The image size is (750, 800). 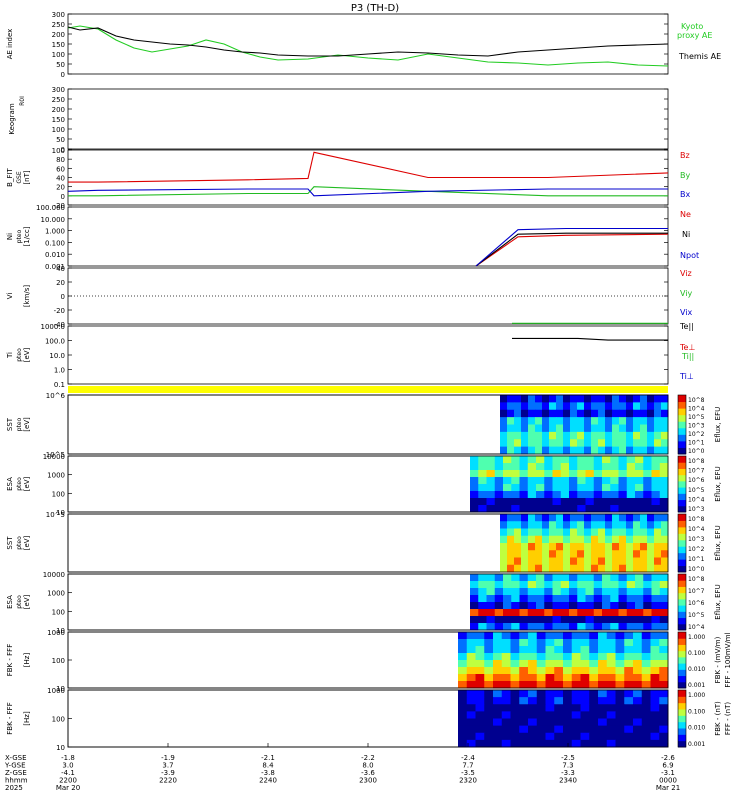 I want to click on x-tick-label: -4.1, so click(x=68, y=773).